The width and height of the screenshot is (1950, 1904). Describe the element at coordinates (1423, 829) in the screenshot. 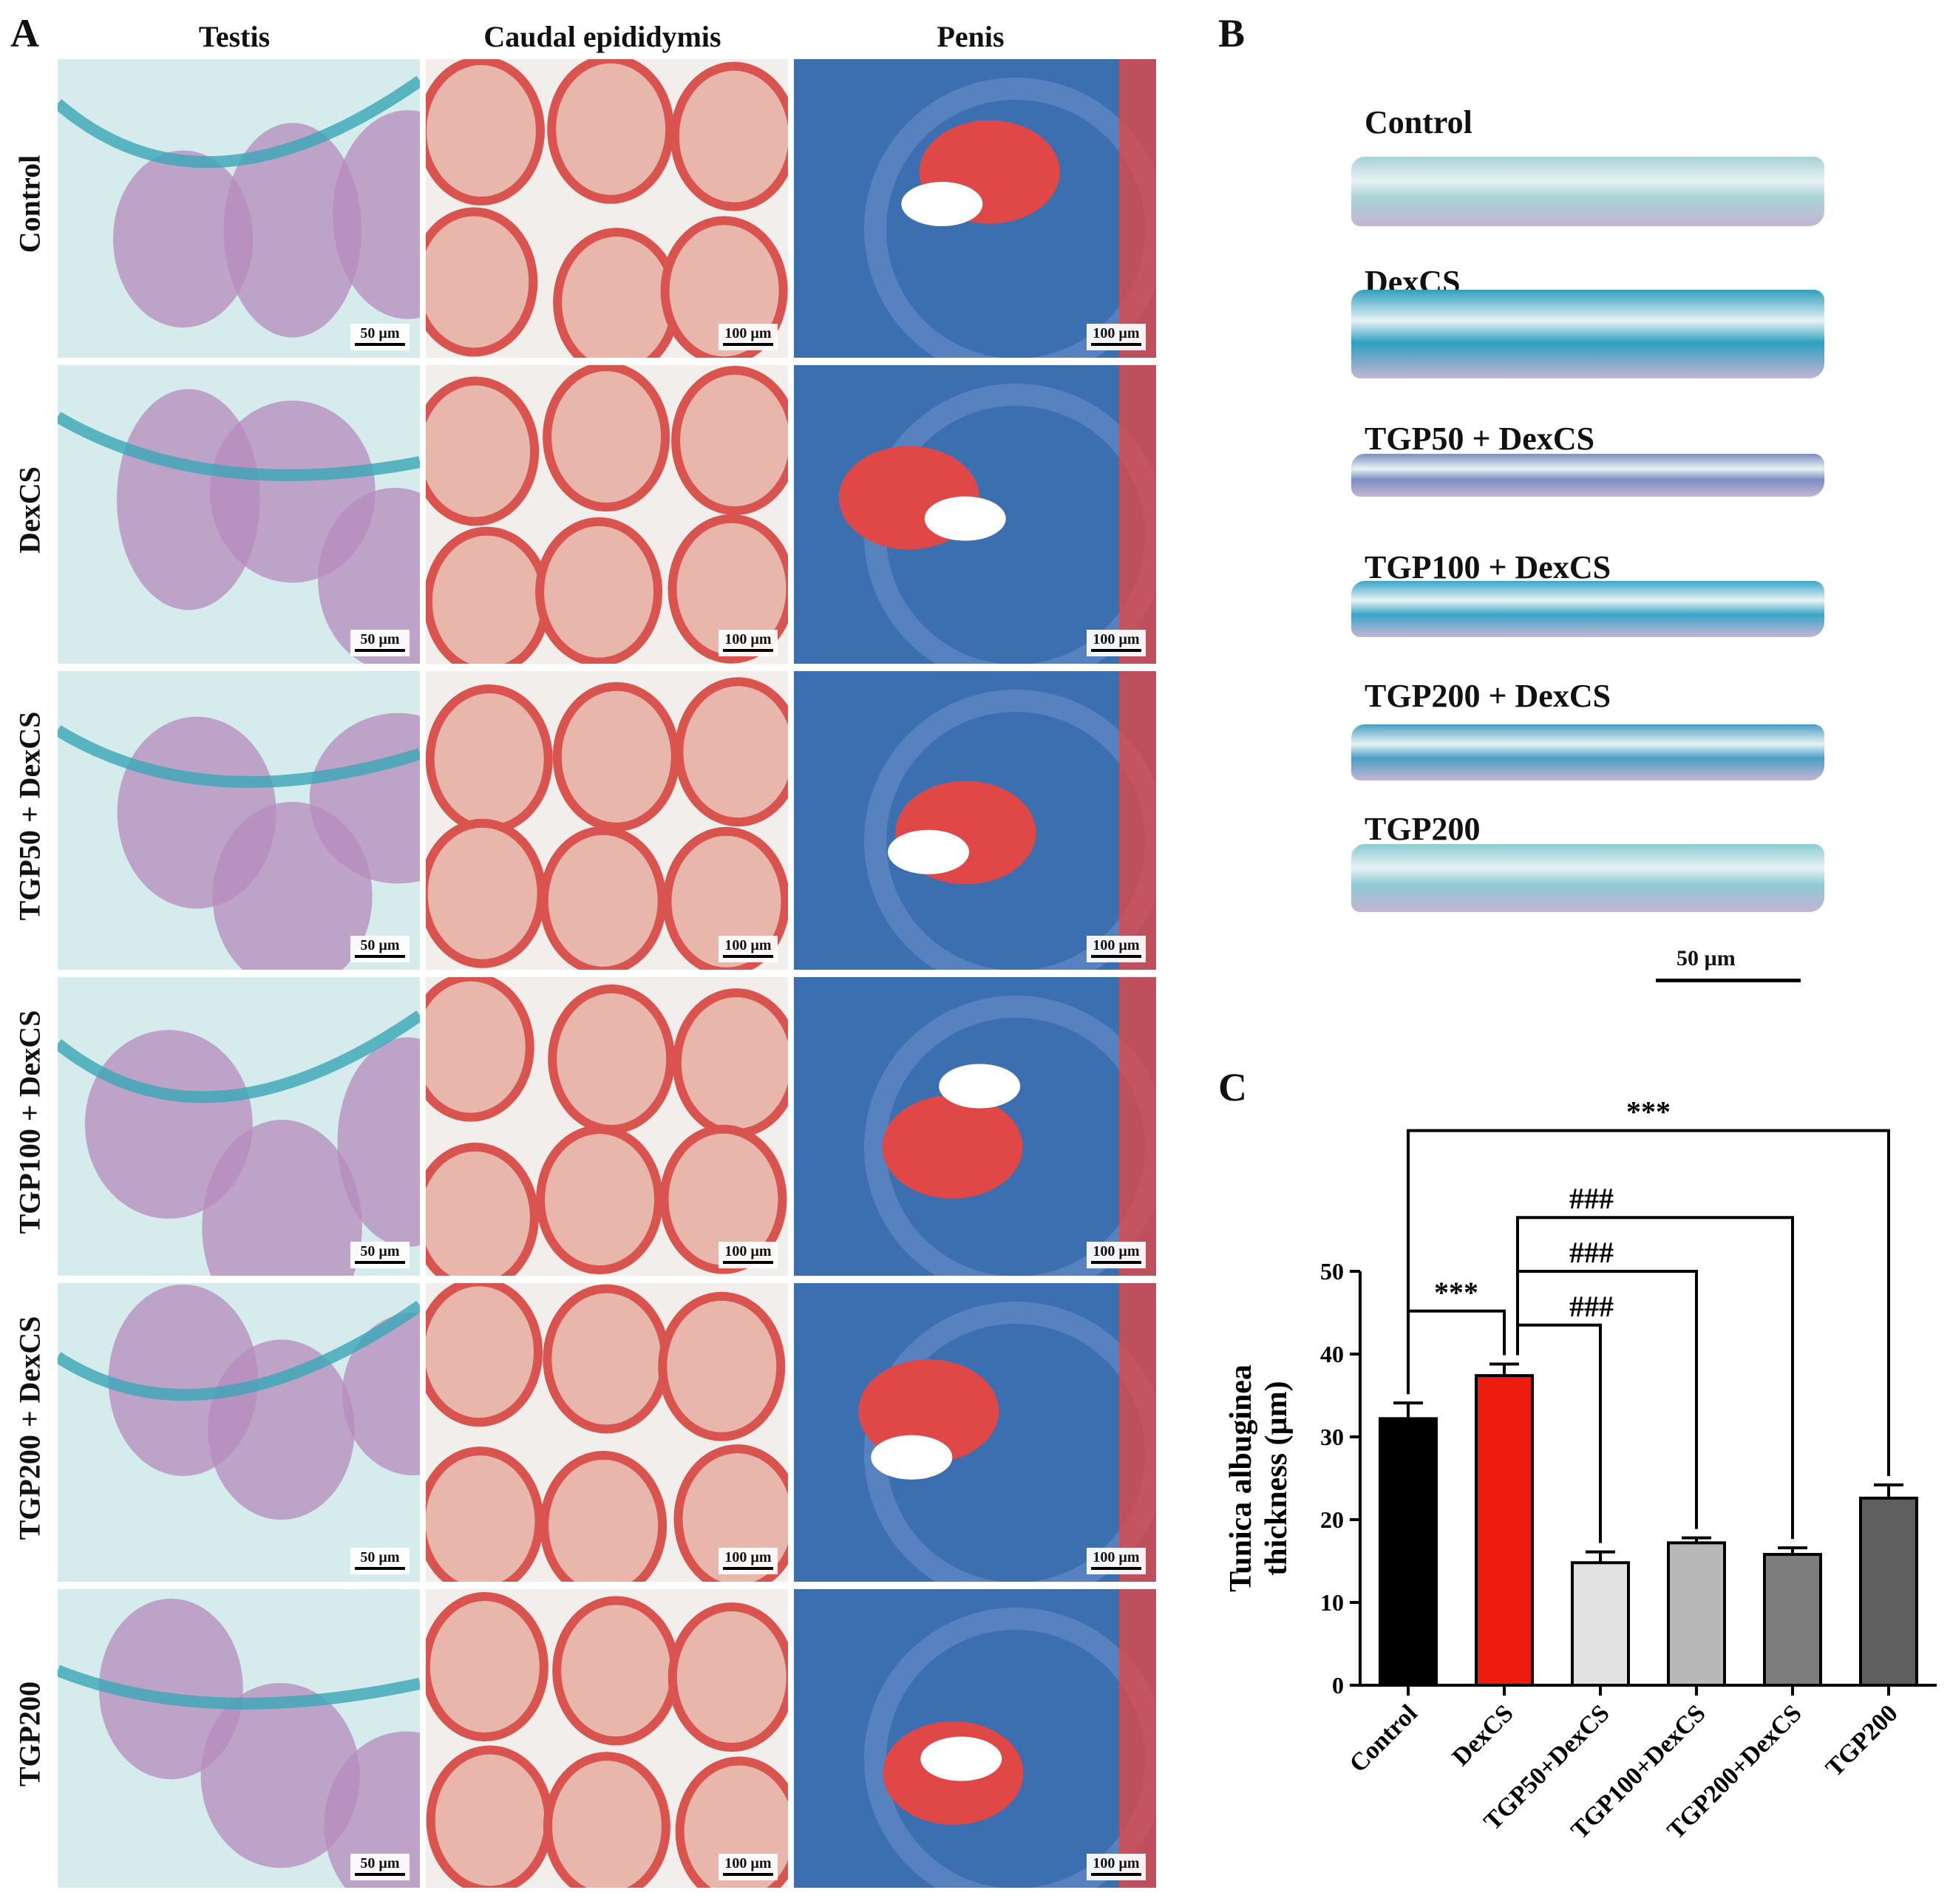

I see `strip-label-6: TGP200` at that location.